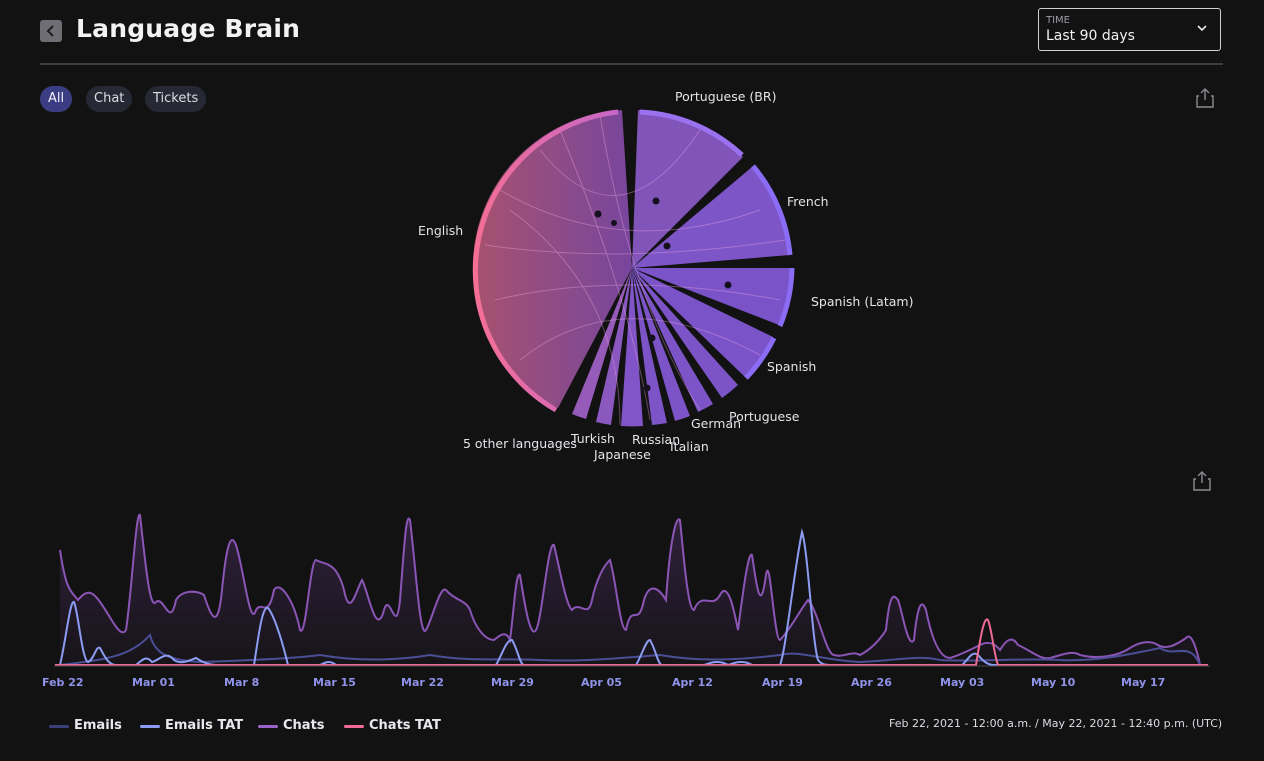  What do you see at coordinates (176, 99) in the screenshot?
I see `filter-tickets: Tickets` at bounding box center [176, 99].